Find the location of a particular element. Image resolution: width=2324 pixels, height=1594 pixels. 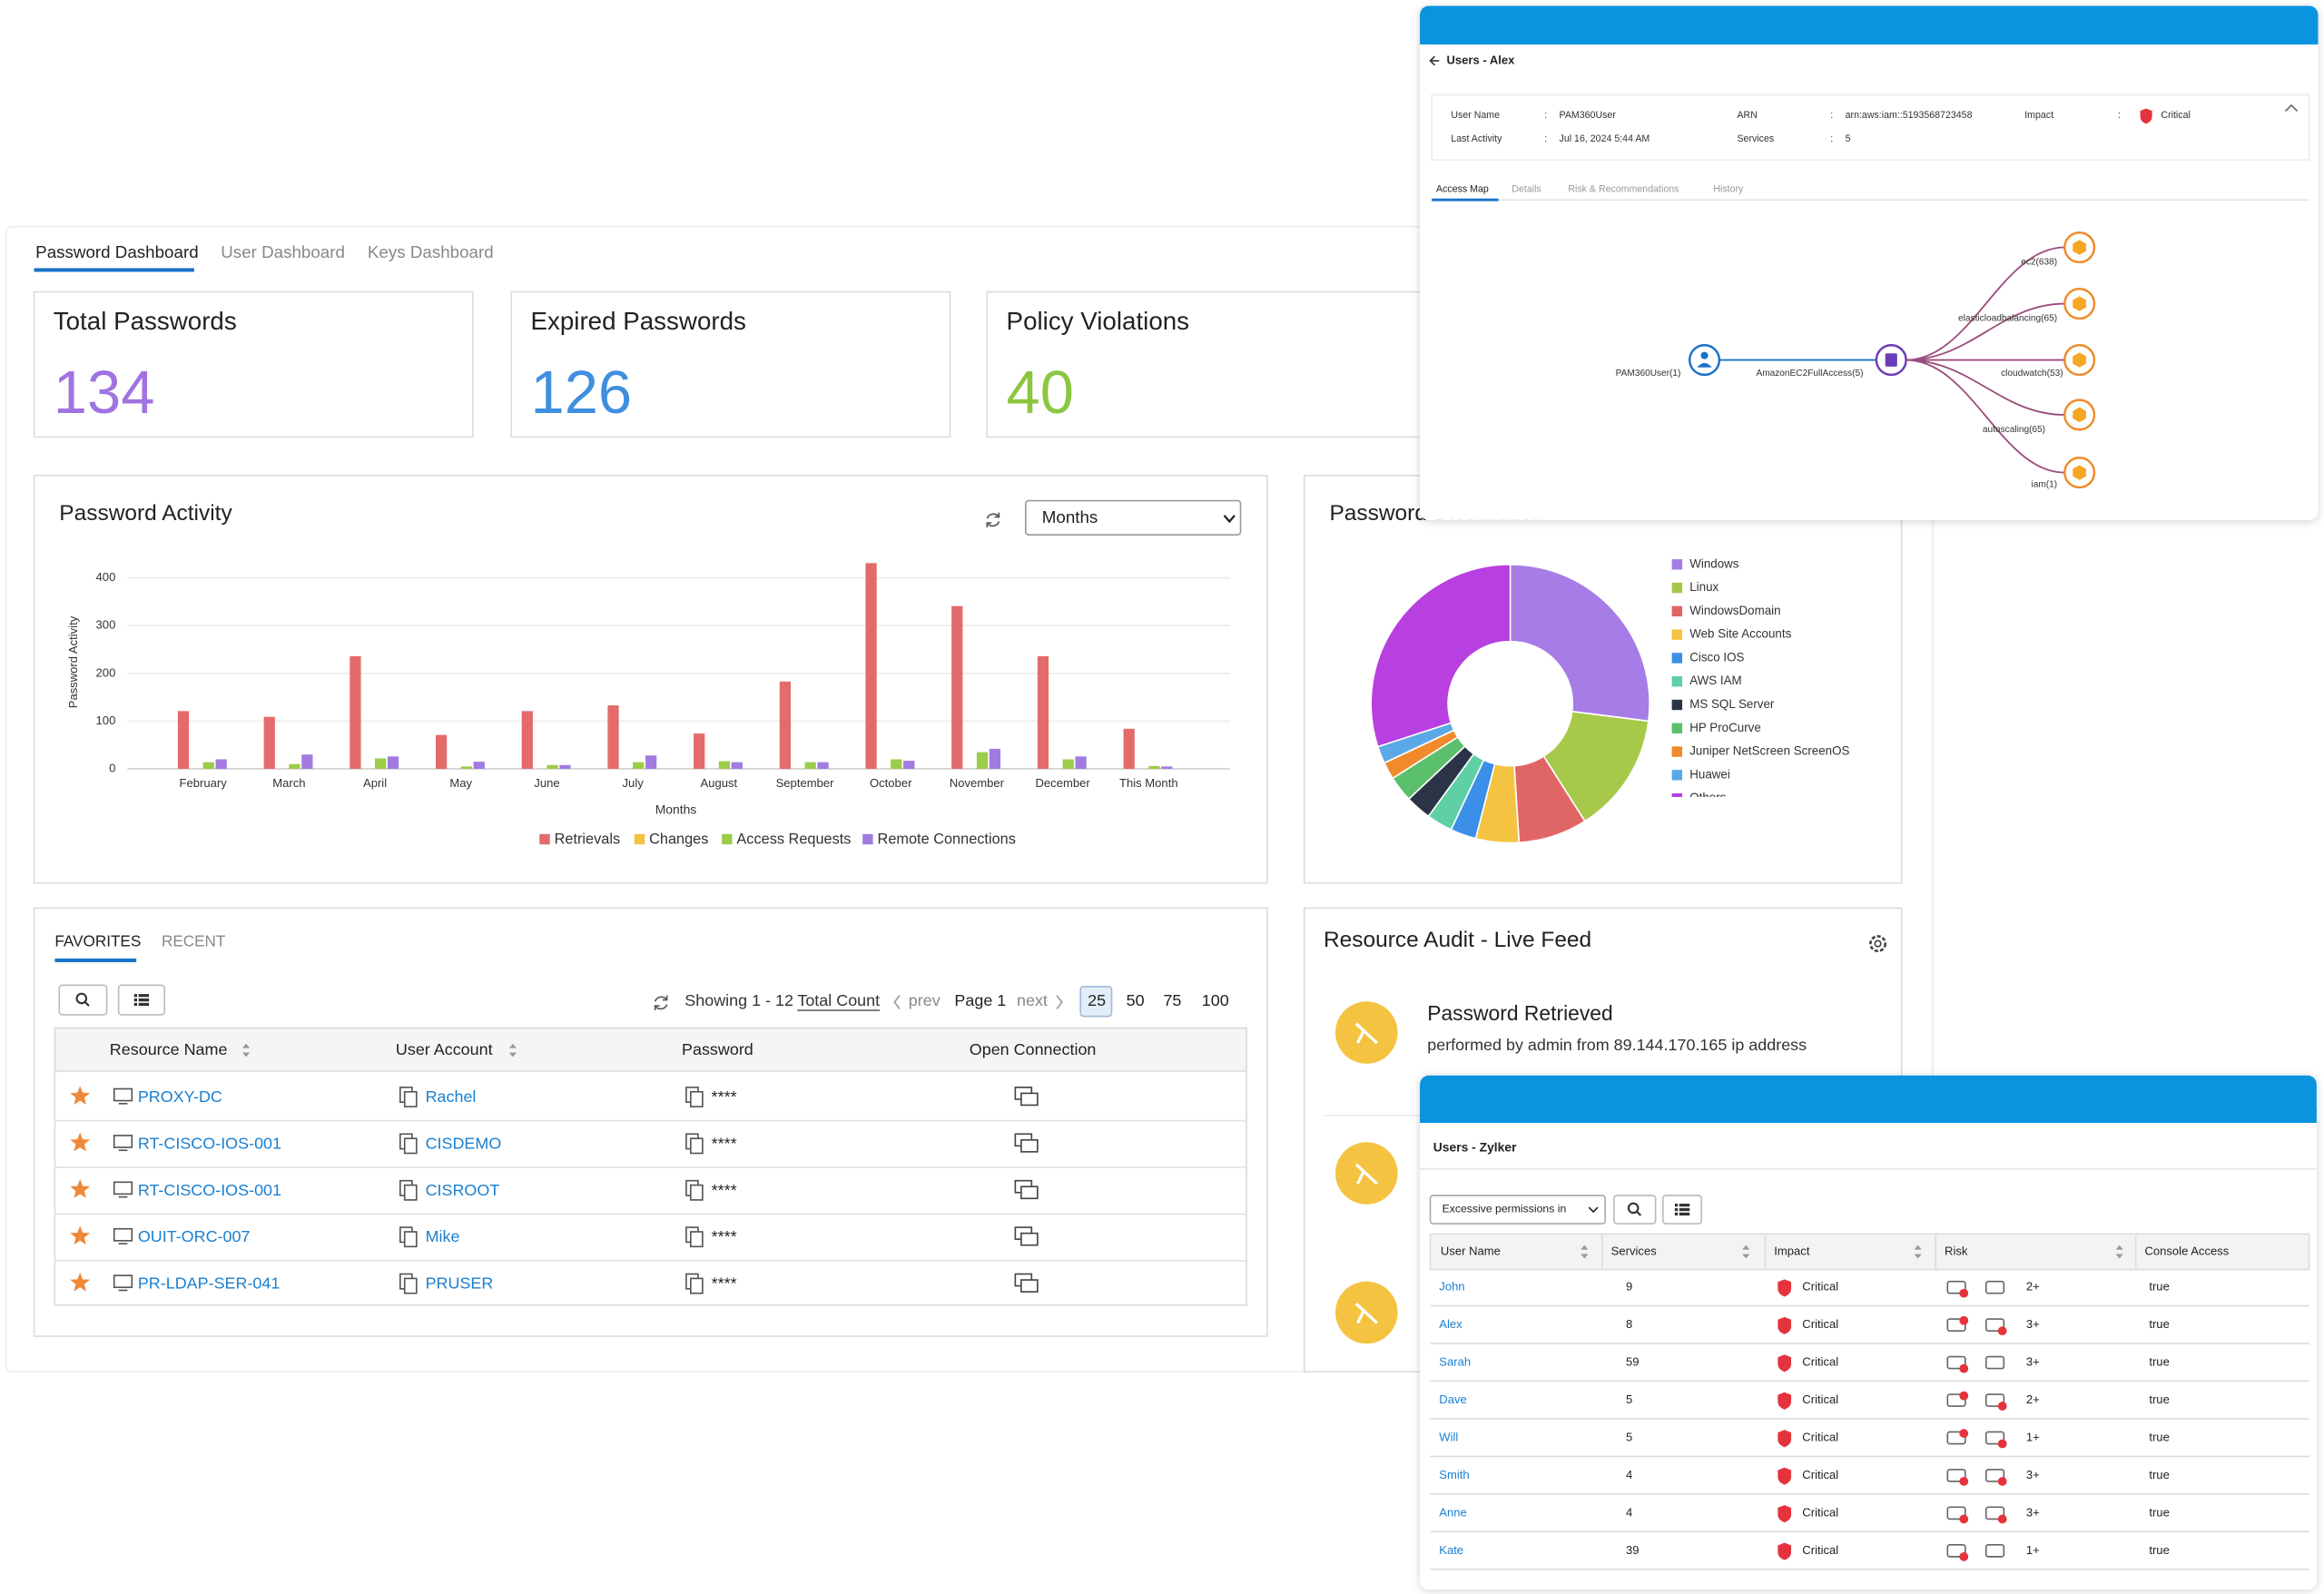

user-name-link: Smith is located at coordinates (1454, 1474).